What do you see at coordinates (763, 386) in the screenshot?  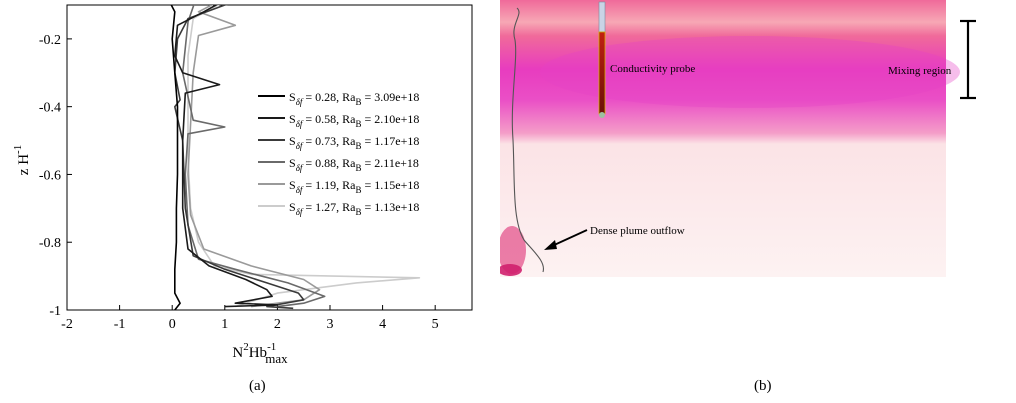 I see `caption-b: (b)` at bounding box center [763, 386].